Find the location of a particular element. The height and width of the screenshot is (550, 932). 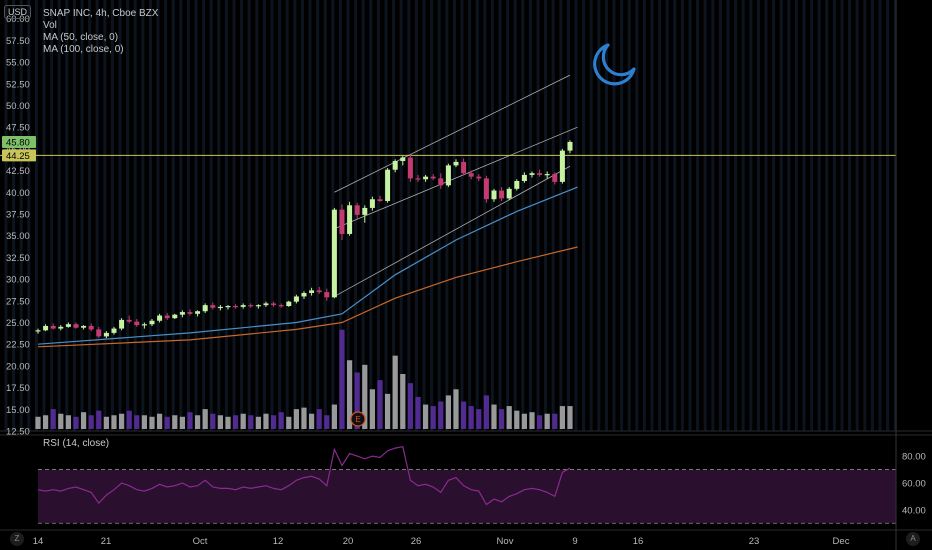

auto-scale-button: A is located at coordinates (913, 539).